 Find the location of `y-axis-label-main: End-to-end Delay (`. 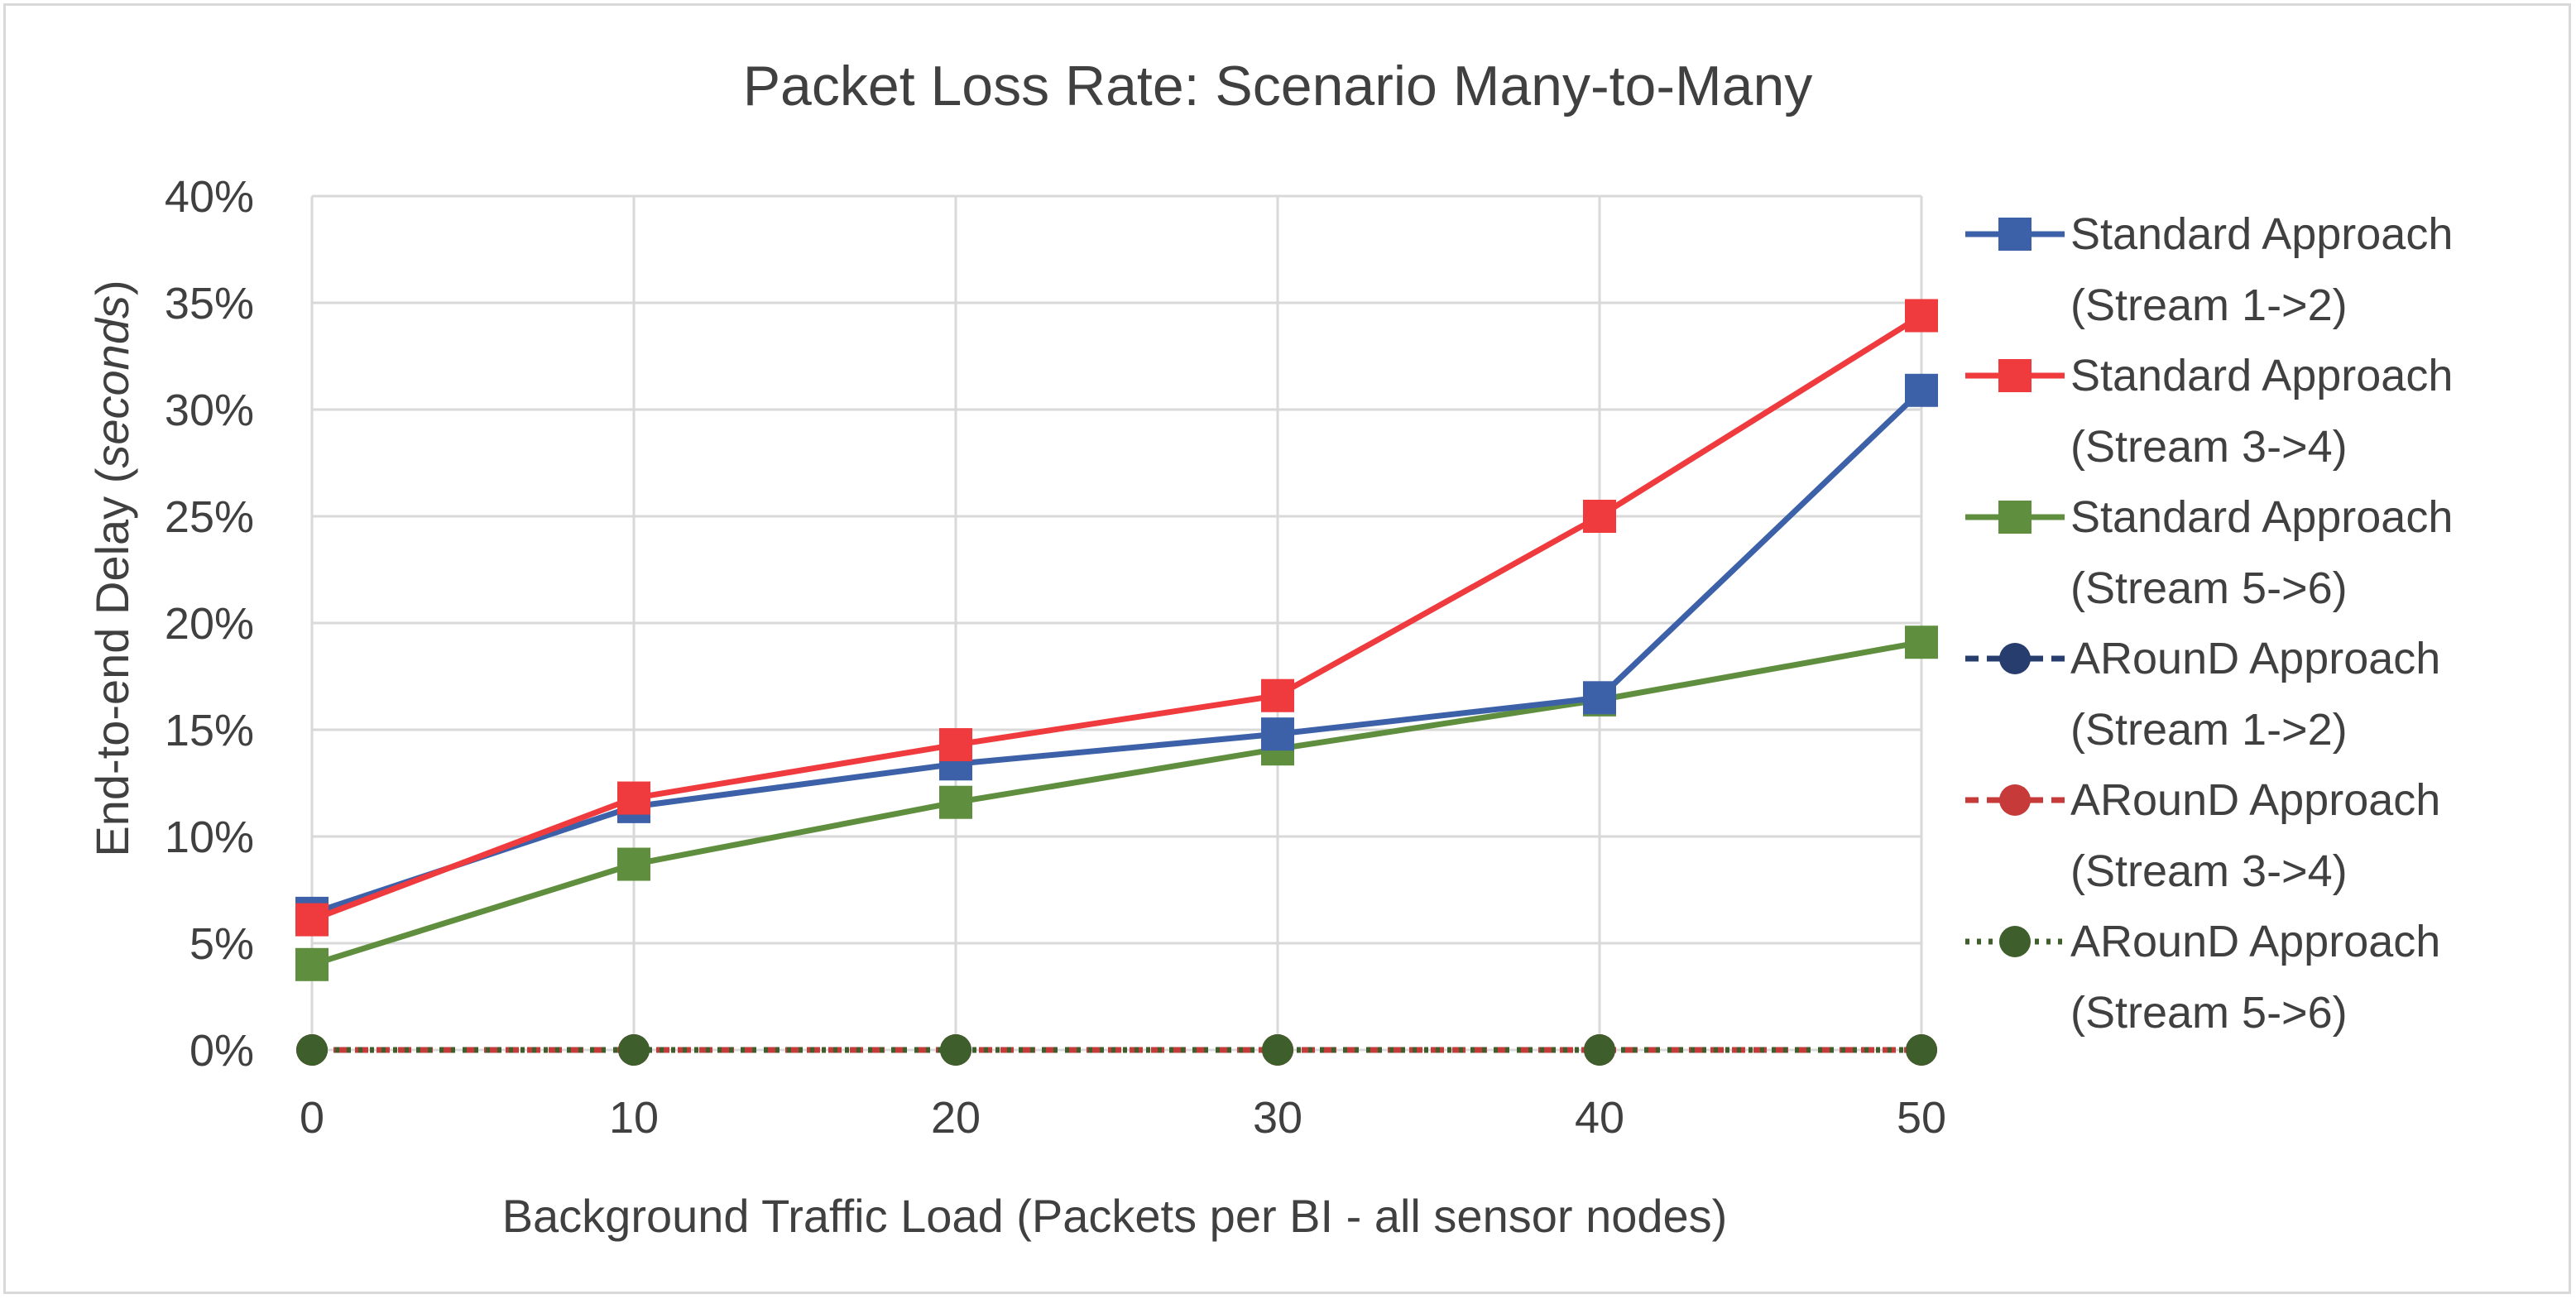

y-axis-label-main: End-to-end Delay ( is located at coordinates (112, 661).